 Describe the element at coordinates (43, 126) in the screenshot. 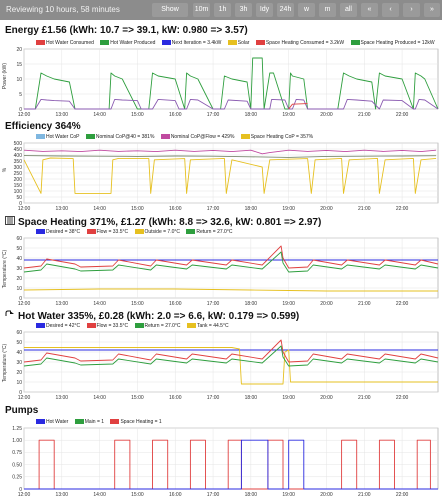

I see `efficiency-title: Efficiency 364%` at that location.